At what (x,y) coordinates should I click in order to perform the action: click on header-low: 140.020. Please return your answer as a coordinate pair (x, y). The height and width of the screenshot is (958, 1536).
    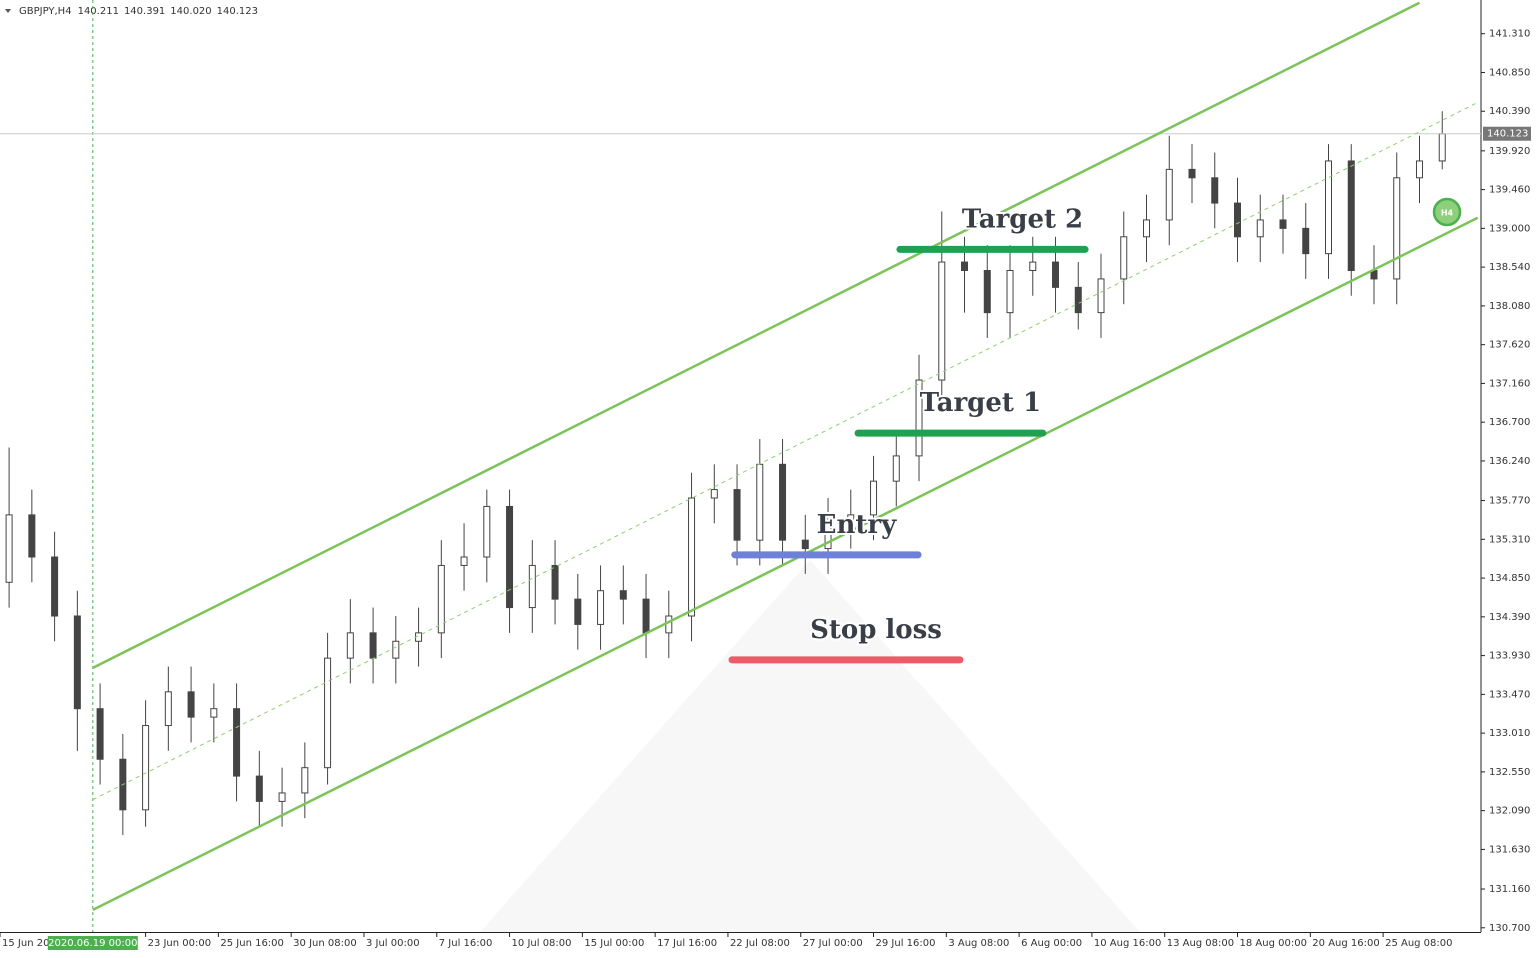
    Looking at the image, I should click on (190, 11).